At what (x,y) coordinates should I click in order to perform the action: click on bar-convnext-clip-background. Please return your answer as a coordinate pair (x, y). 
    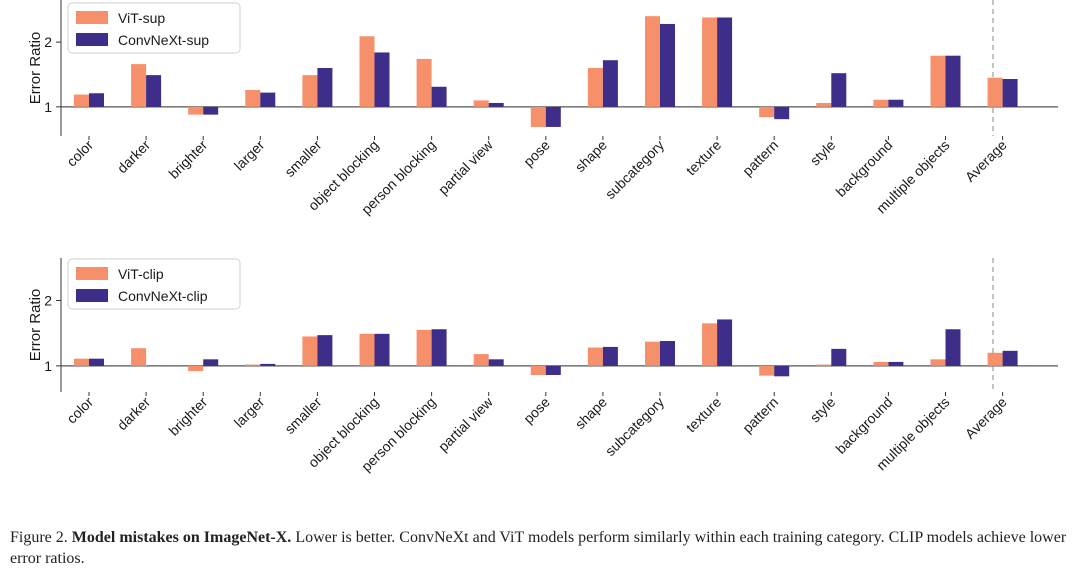
    Looking at the image, I should click on (896, 363).